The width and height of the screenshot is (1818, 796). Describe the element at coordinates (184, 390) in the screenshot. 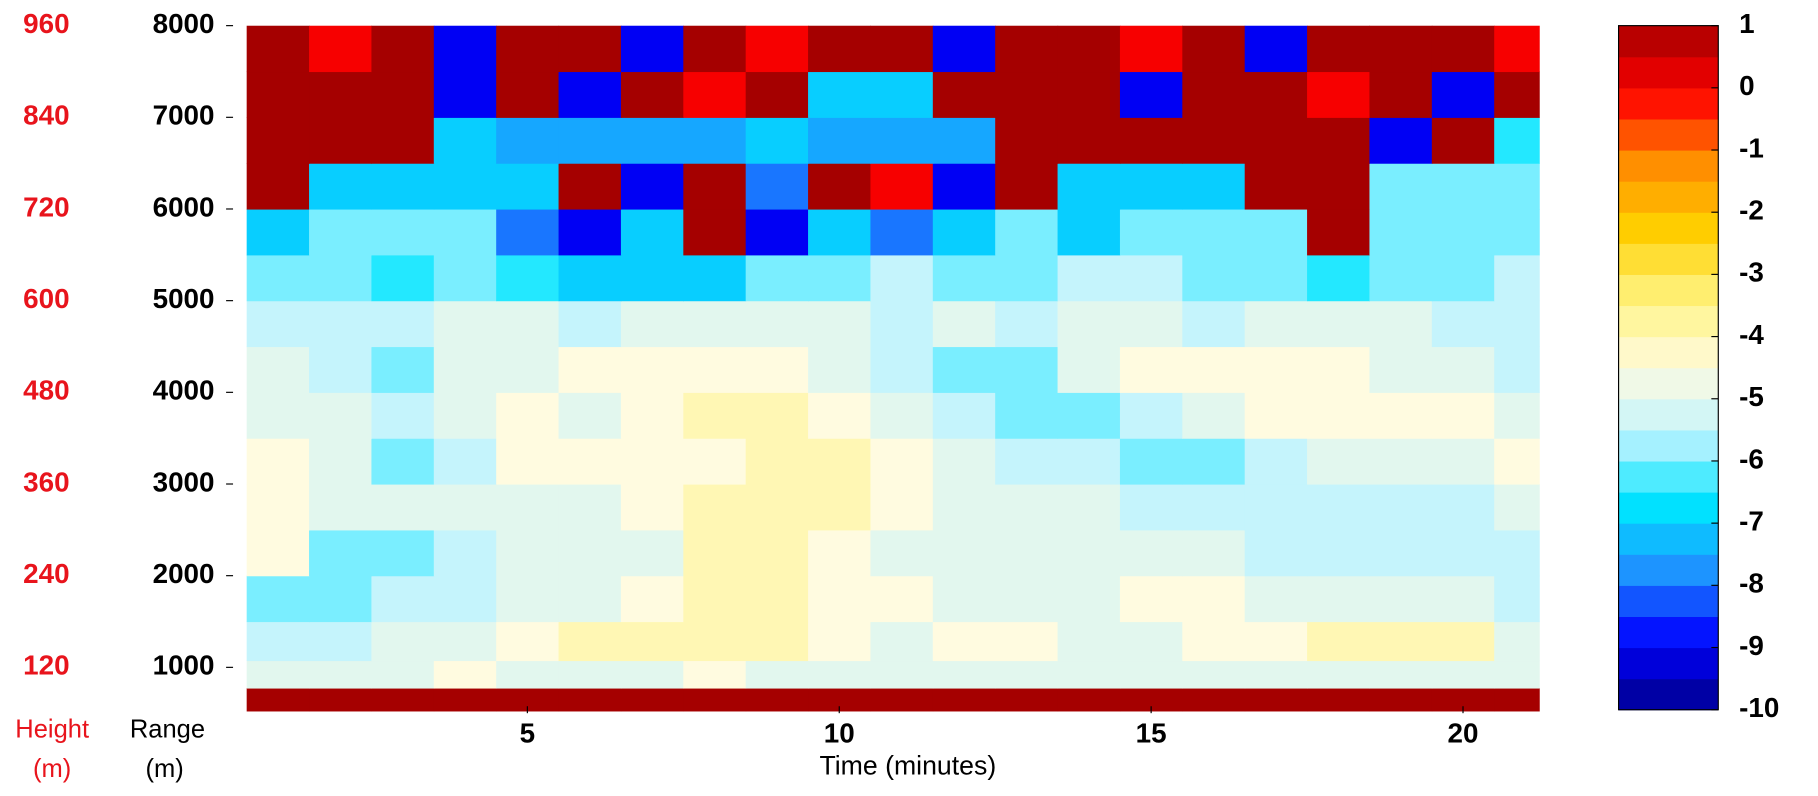

I see `y-tick-label: 4000` at that location.